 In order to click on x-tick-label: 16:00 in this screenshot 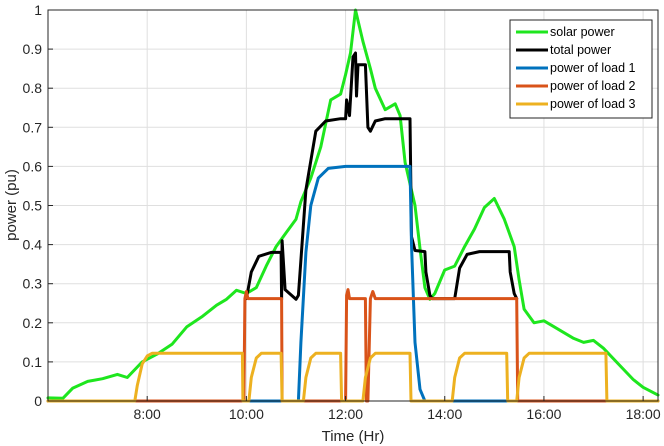, I will do `click(543, 414)`.